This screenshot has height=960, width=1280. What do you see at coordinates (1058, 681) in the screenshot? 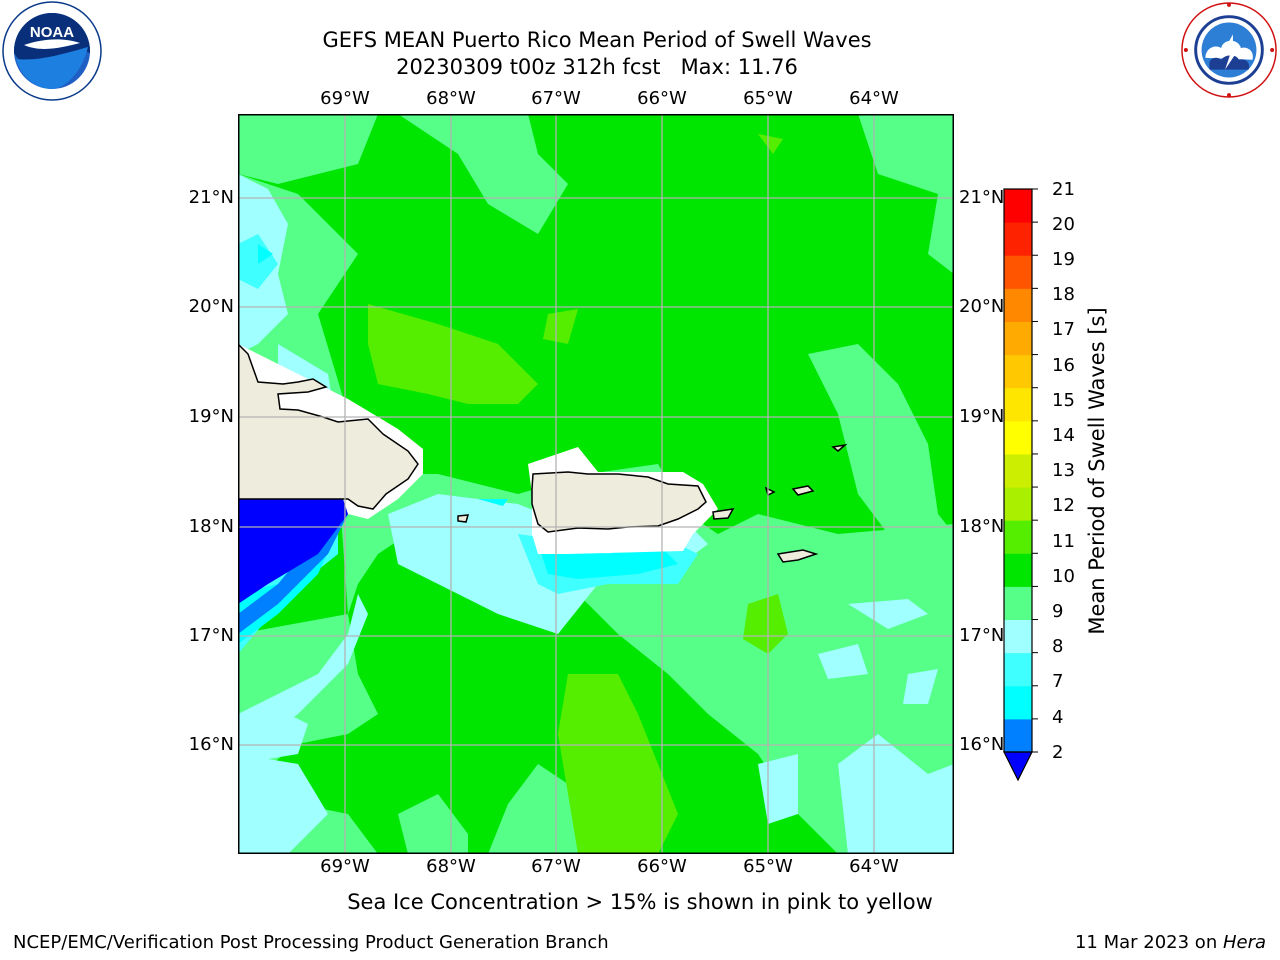
I see `colorbar-tick-label: 7` at bounding box center [1058, 681].